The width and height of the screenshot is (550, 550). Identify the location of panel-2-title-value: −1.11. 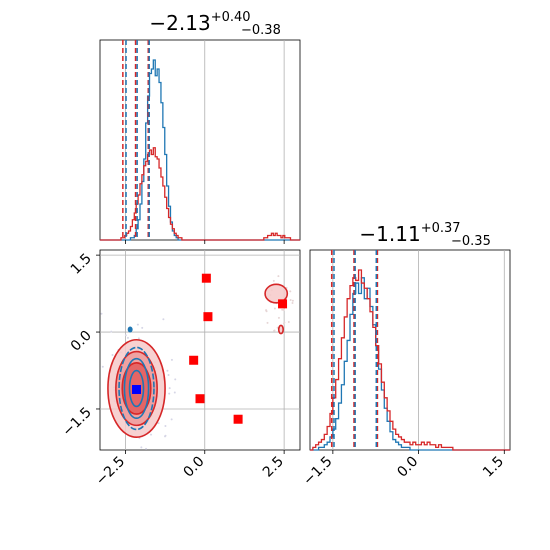
(389, 234).